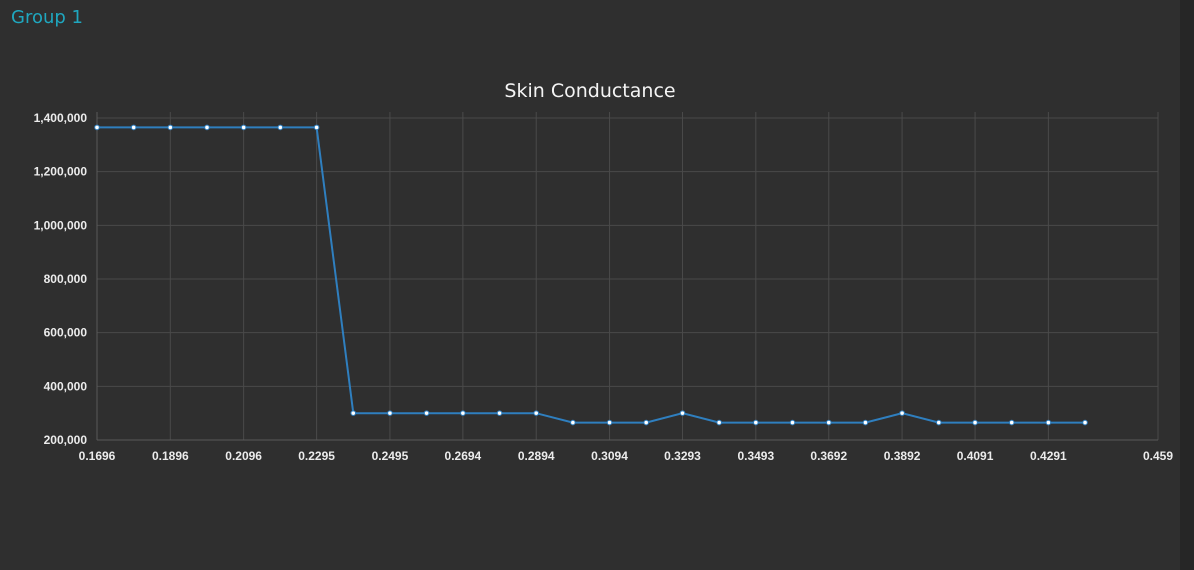 The image size is (1194, 570). What do you see at coordinates (755, 456) in the screenshot?
I see `x-tick-label: 0.3493` at bounding box center [755, 456].